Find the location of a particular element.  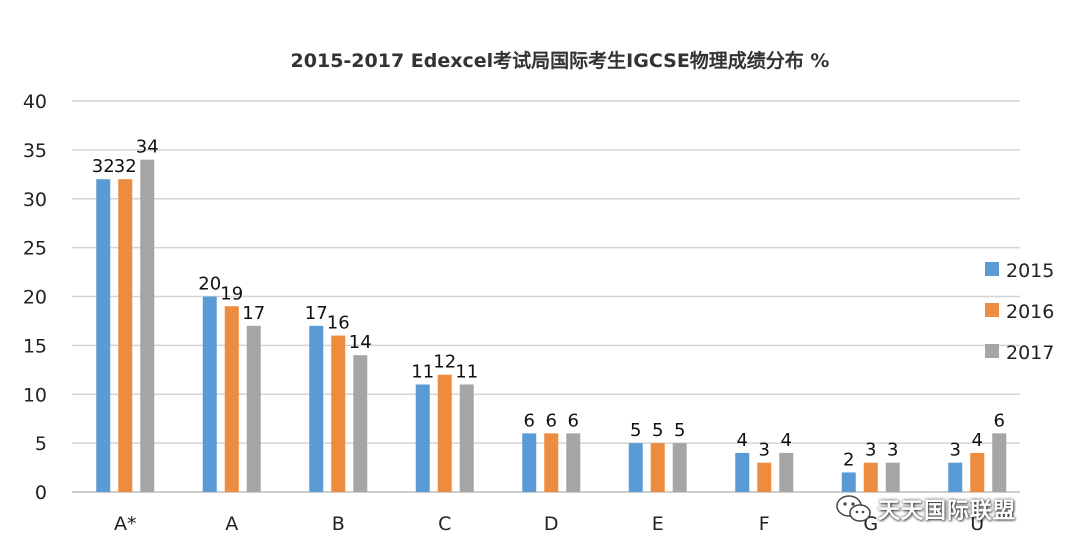

y-tick-label: 20 is located at coordinates (35, 298).